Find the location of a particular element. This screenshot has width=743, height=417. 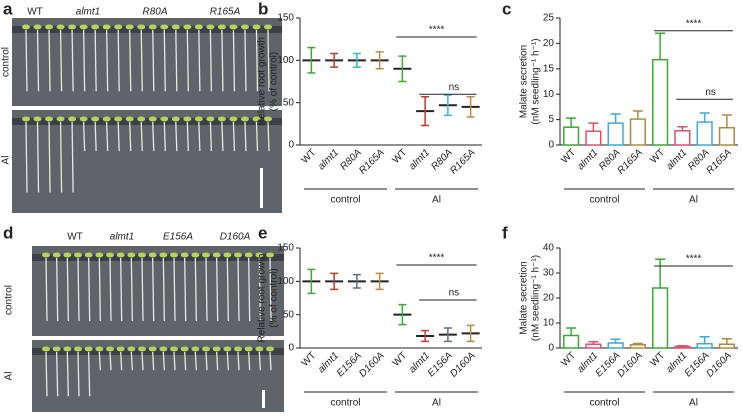

y-axis-label: Malate secretion is located at coordinates (524, 297).